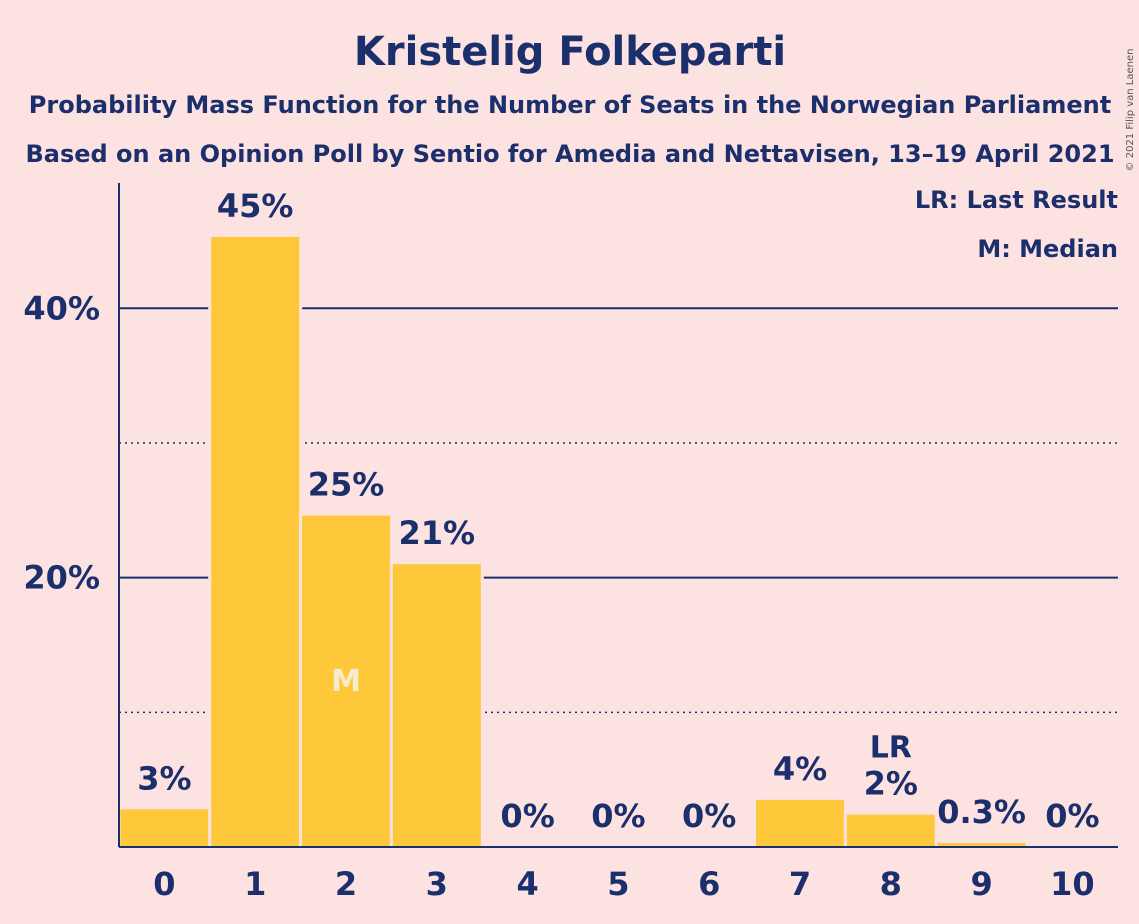 Image resolution: width=1139 pixels, height=924 pixels. Describe the element at coordinates (709, 816) in the screenshot. I see `value-label-6: 0%` at that location.